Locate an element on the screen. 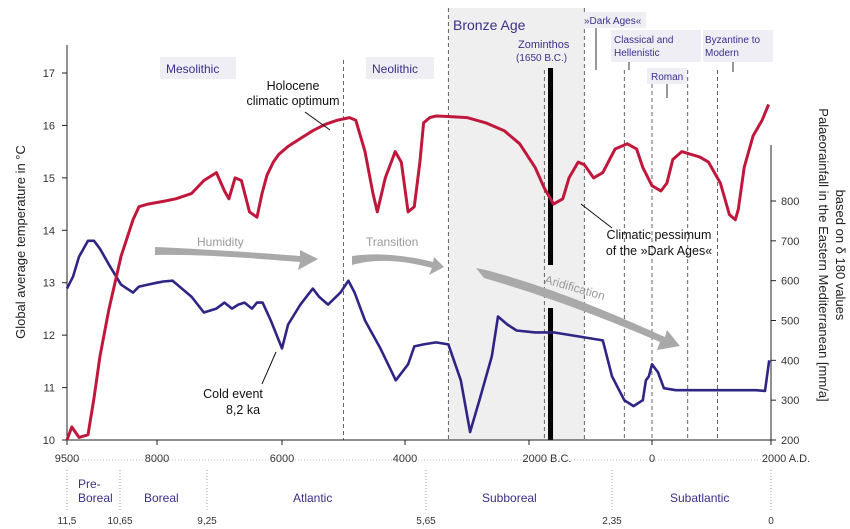 The height and width of the screenshot is (529, 850). period-byzantine-line1: Byzantine to is located at coordinates (732, 40).